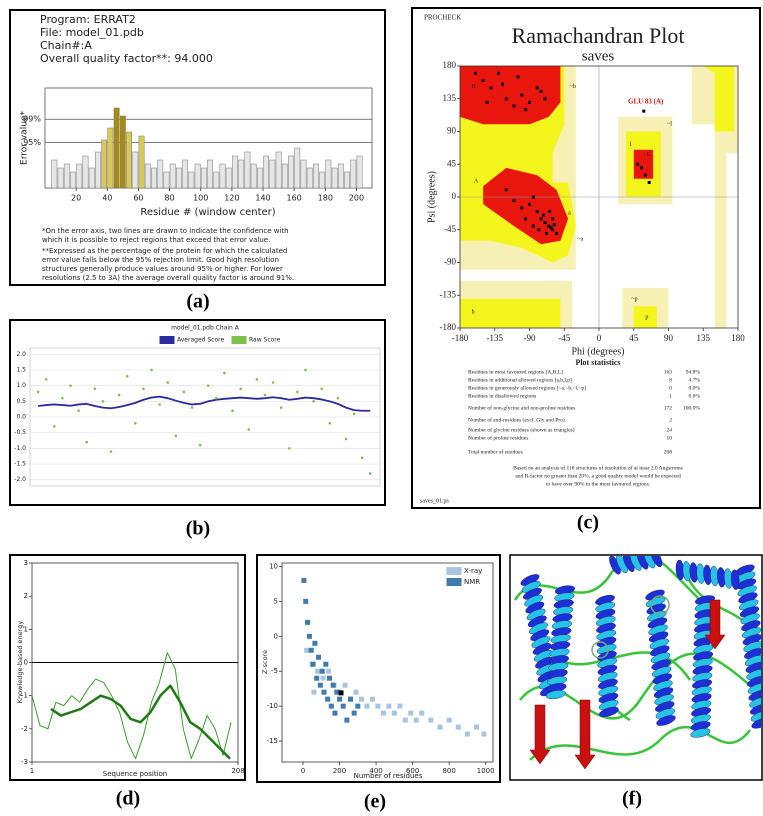 The image size is (763, 816). I want to click on y-tick-label: 90, so click(452, 131).